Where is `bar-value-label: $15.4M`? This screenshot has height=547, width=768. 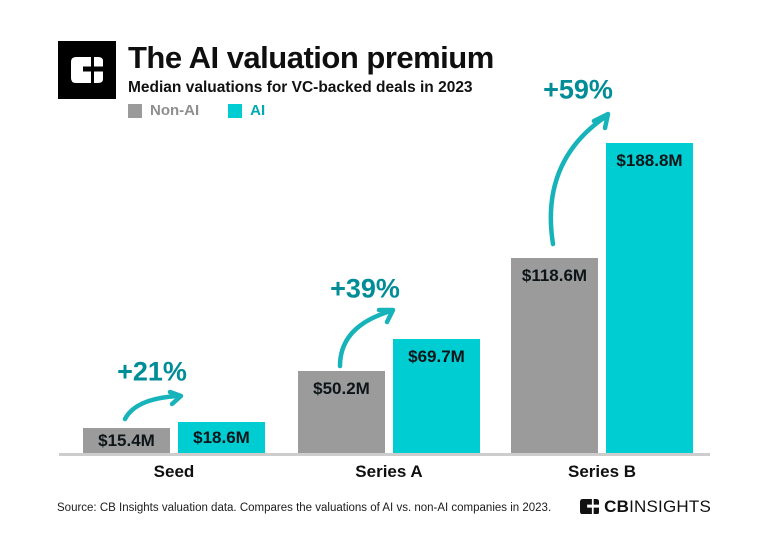 bar-value-label: $15.4M is located at coordinates (126, 440).